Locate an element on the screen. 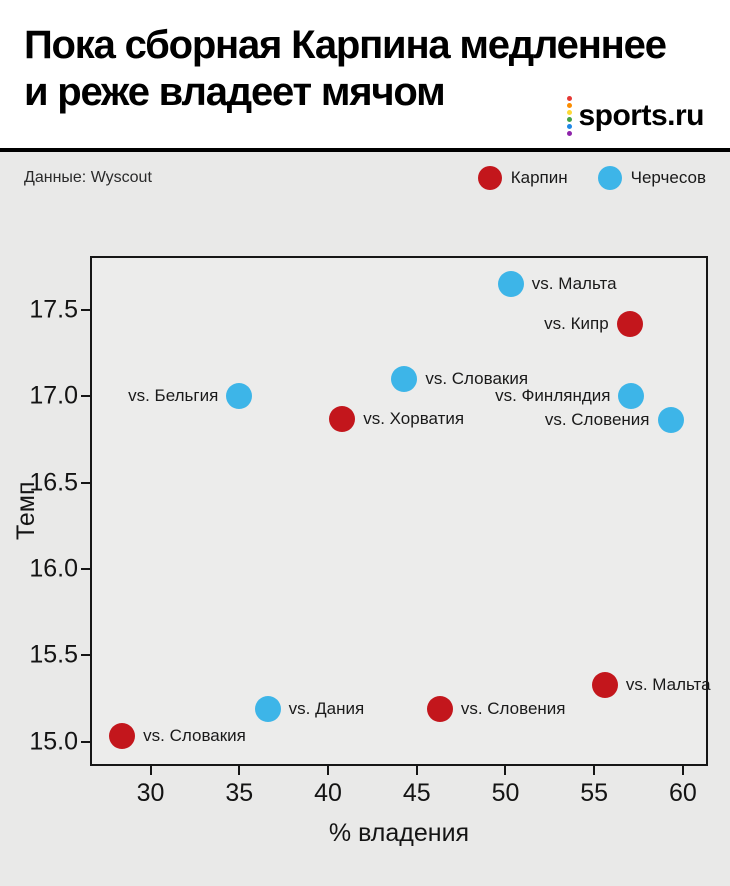 Image resolution: width=730 pixels, height=886 pixels. data-point-label: vs. Дания is located at coordinates (326, 708).